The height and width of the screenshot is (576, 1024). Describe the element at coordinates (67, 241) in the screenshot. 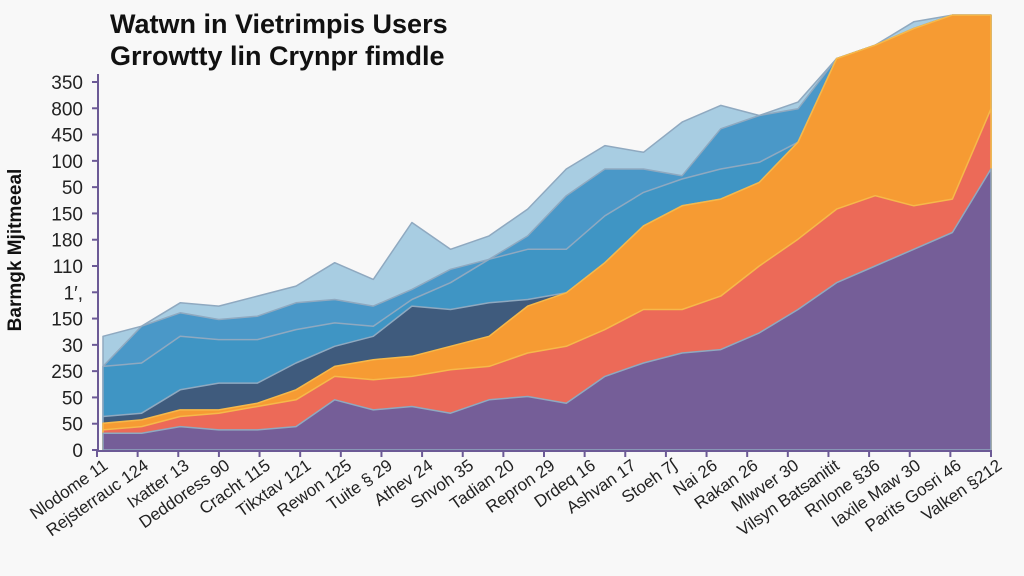

I see `y-tick-label: 180` at that location.